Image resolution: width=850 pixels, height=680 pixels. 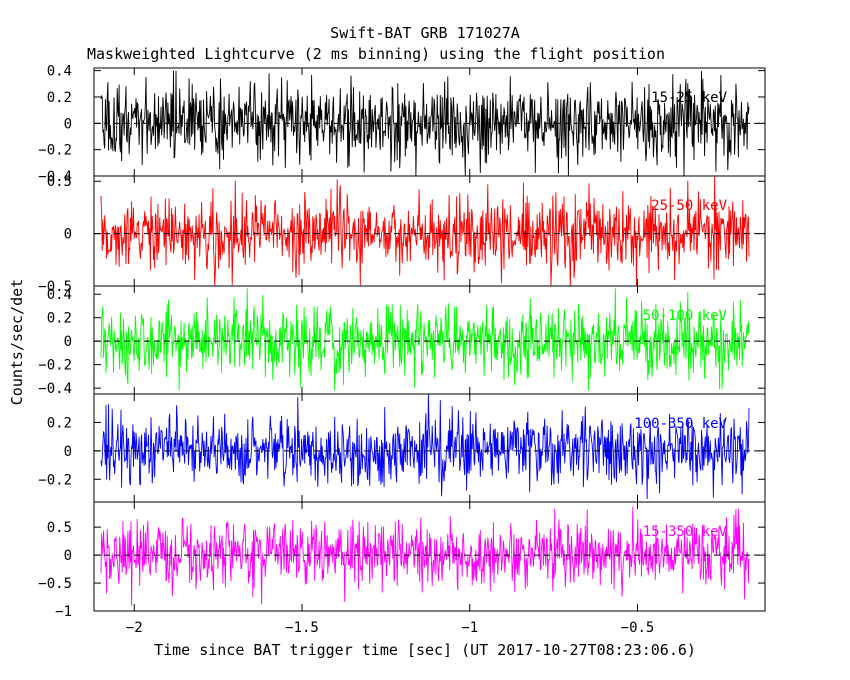 What do you see at coordinates (59, 98) in the screenshot?
I see `y-tick-label-1-4: 0.2` at bounding box center [59, 98].